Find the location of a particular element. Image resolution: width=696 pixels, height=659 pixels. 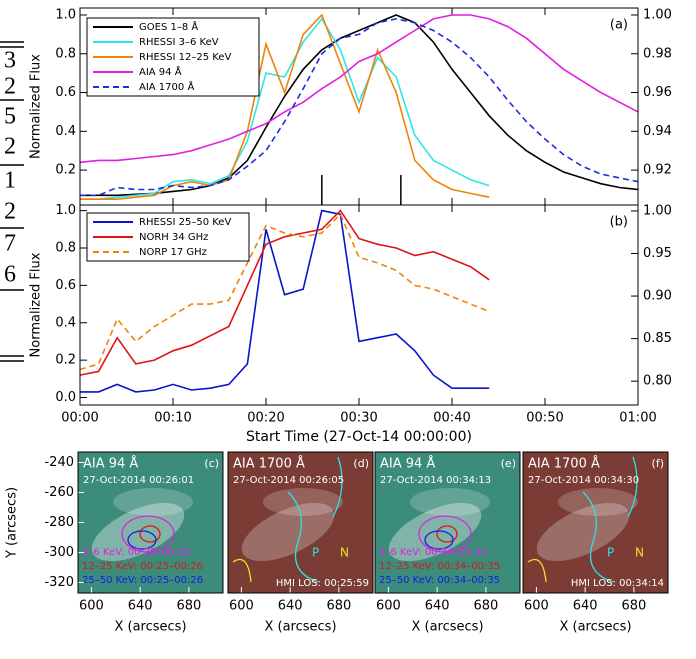

image-timestamp: 27-Oct-2014 00:34:13 is located at coordinates (435, 480).